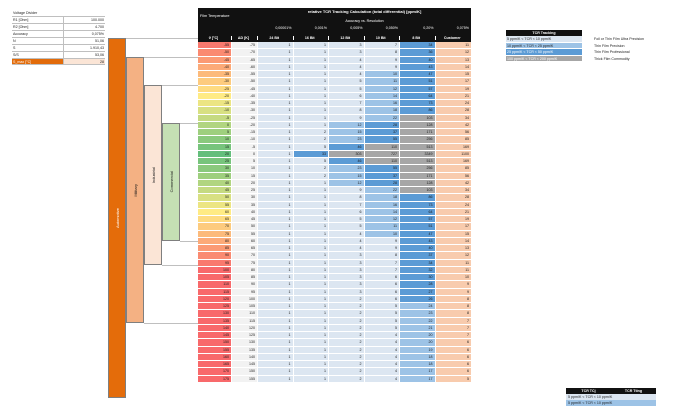 The image size is (680, 408). I want to click on table-row: 125 105 1 1 2 5 24 8, so click(334, 307).